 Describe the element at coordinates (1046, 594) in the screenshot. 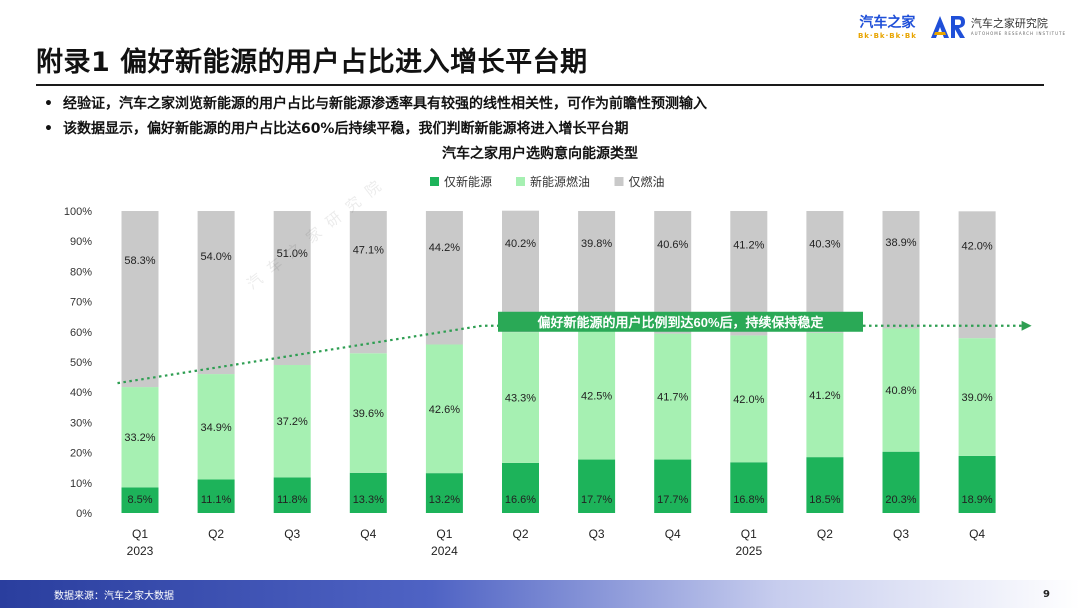

I see `page-number: 9` at that location.